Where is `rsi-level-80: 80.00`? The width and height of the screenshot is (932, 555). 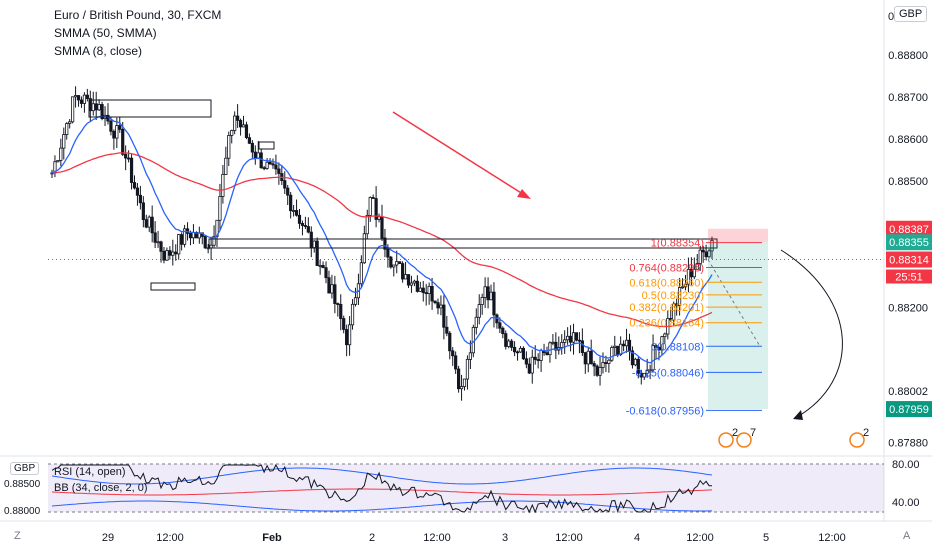 rsi-level-80: 80.00 is located at coordinates (906, 465).